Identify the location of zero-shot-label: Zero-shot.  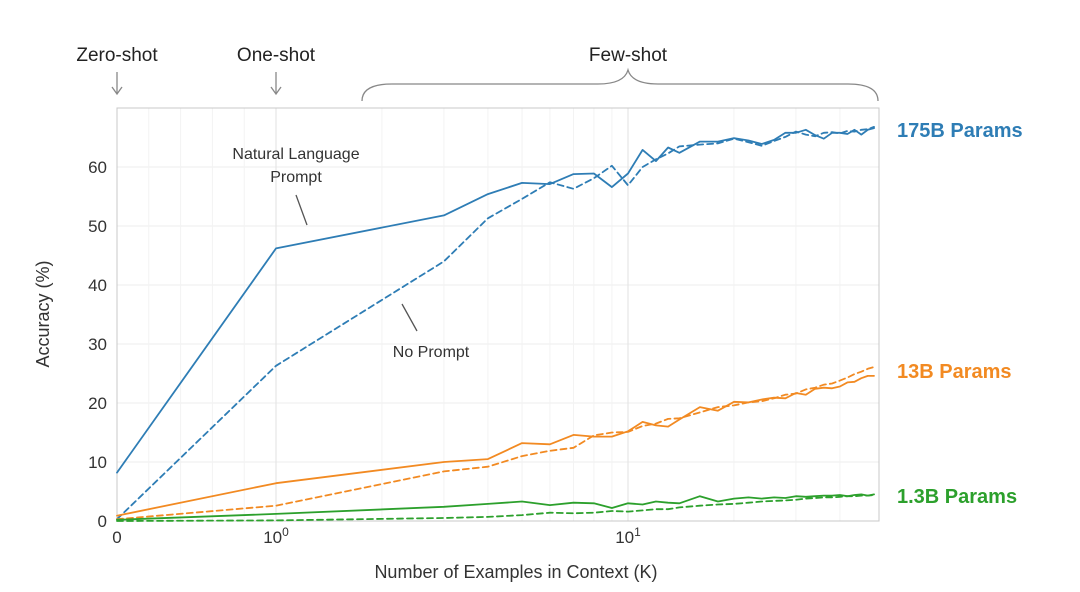
(117, 55).